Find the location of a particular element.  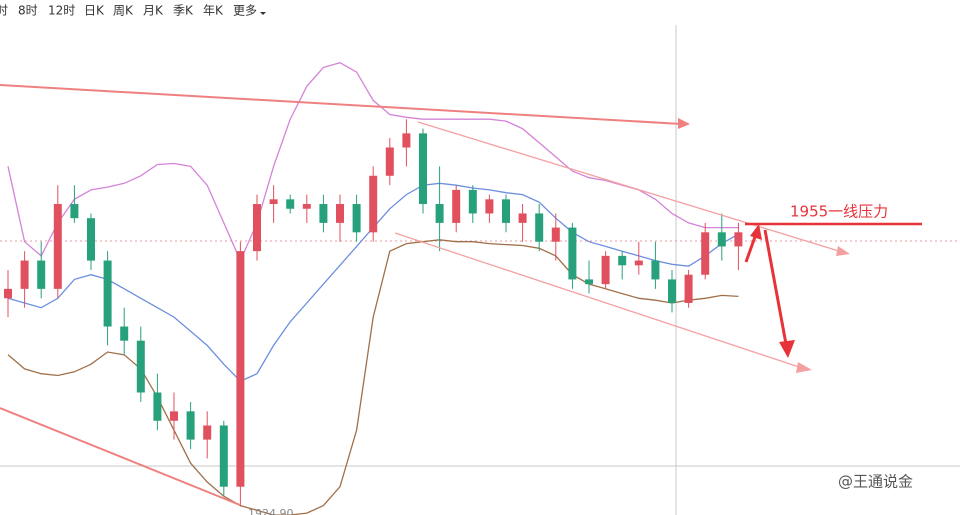

toolbar-button: 12时 is located at coordinates (61, 11).